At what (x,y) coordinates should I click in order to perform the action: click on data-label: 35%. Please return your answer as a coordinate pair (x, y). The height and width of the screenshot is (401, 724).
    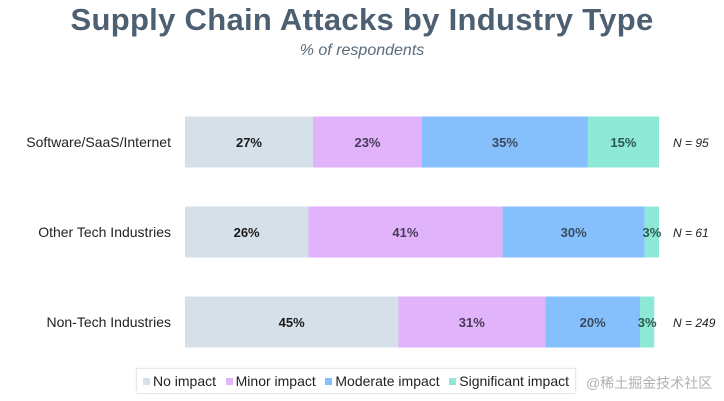
    Looking at the image, I should click on (505, 142).